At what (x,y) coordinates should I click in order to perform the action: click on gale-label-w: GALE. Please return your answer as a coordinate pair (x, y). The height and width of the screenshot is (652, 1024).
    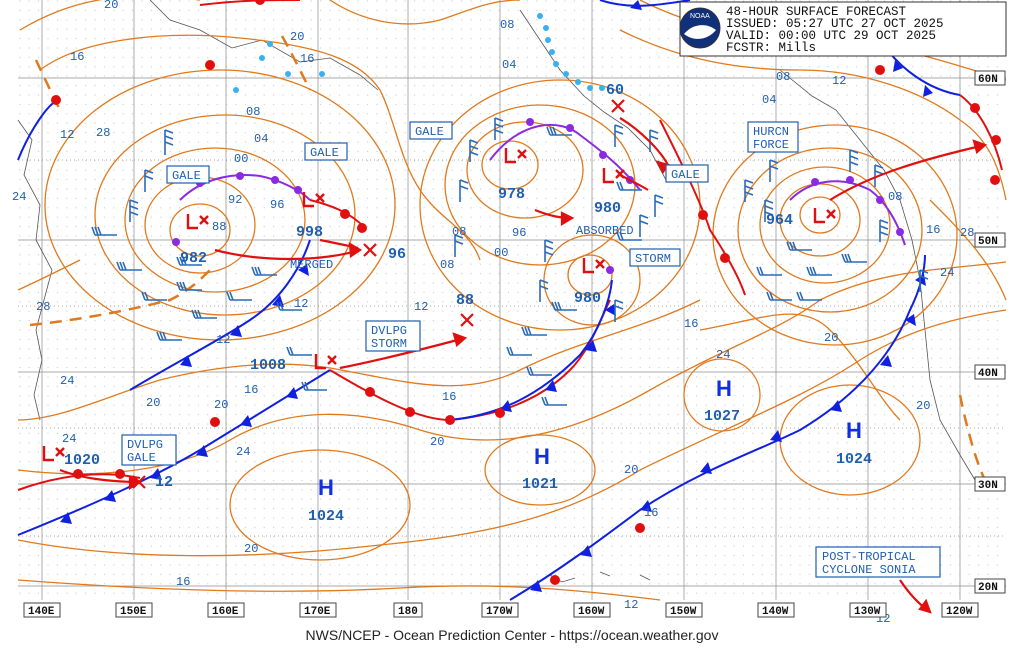
    Looking at the image, I should click on (186, 176).